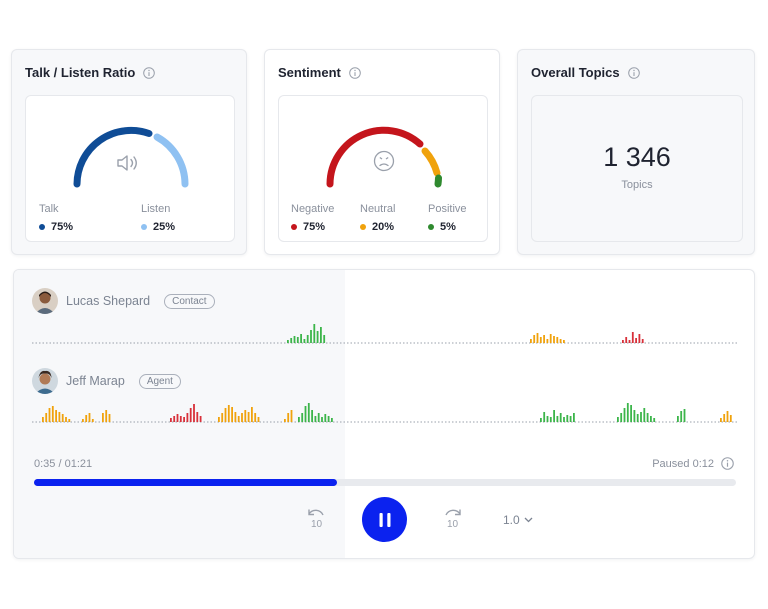  I want to click on pause-button, so click(384, 519).